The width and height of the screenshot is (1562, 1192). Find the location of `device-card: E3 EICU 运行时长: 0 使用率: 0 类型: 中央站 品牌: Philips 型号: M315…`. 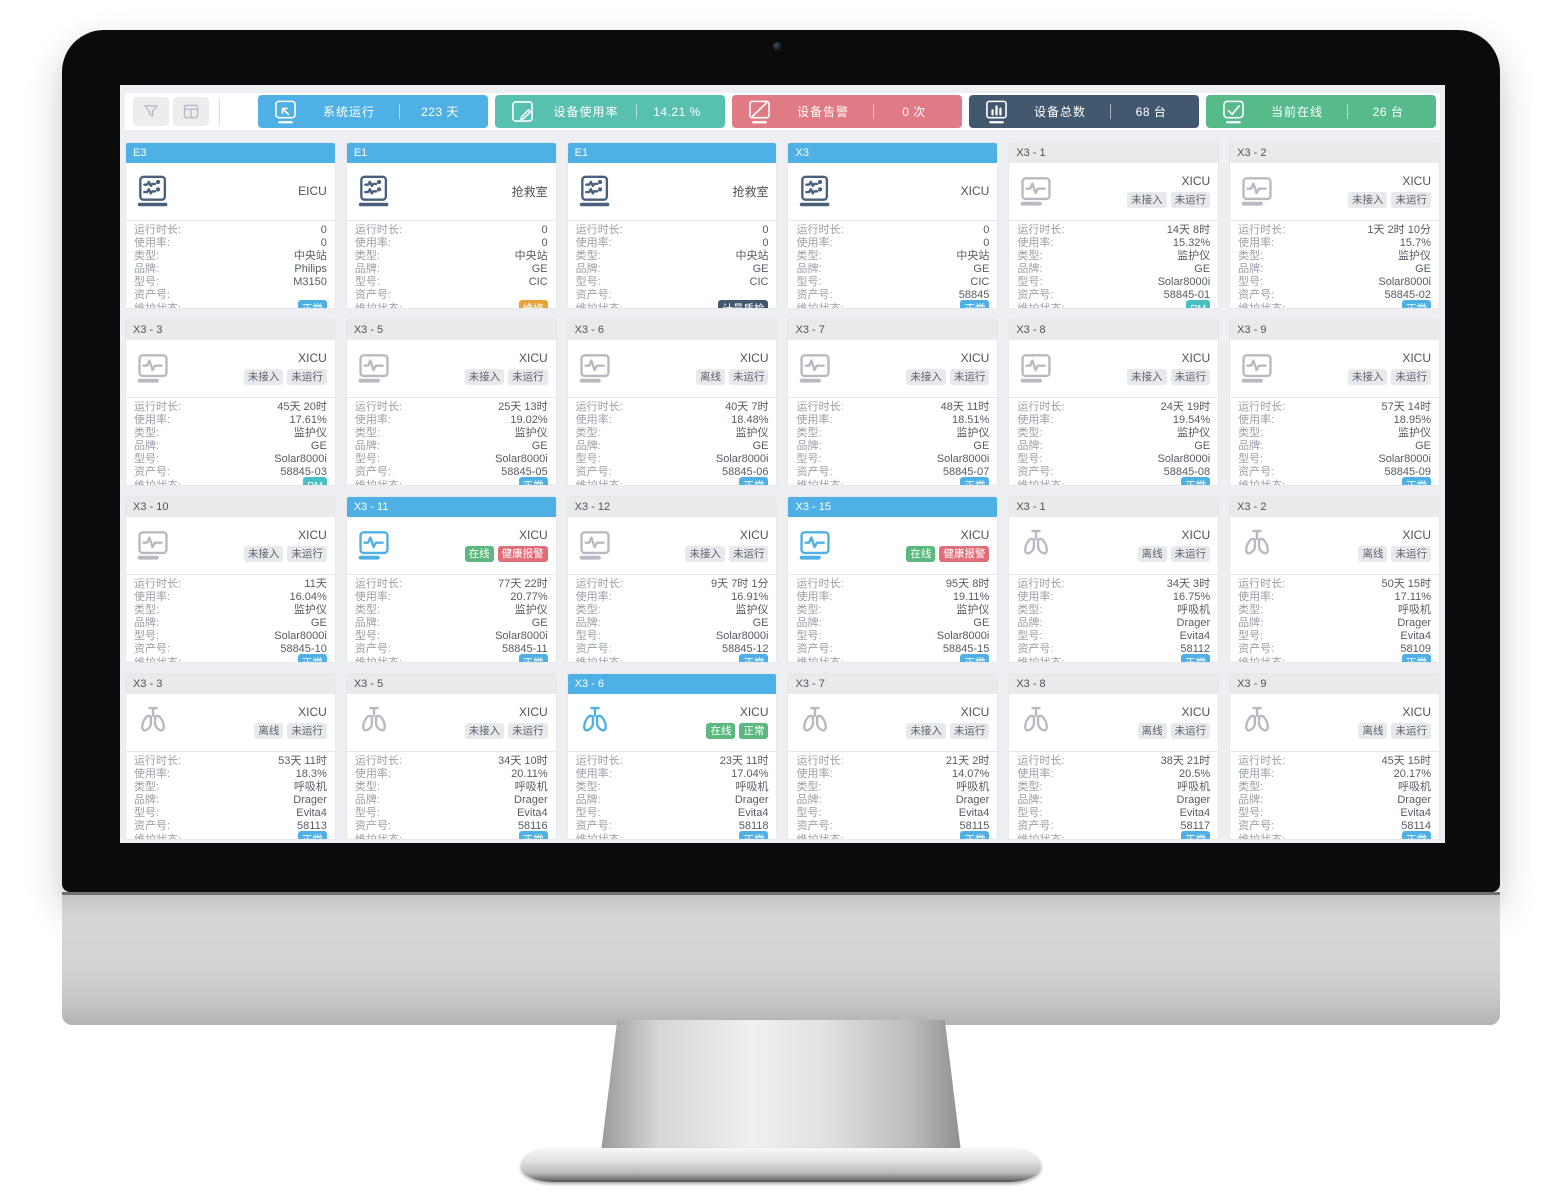

device-card: E3 EICU 运行时长: 0 使用率: 0 类型: 中央站 品牌: Philips 型号: M315… is located at coordinates (230, 225).